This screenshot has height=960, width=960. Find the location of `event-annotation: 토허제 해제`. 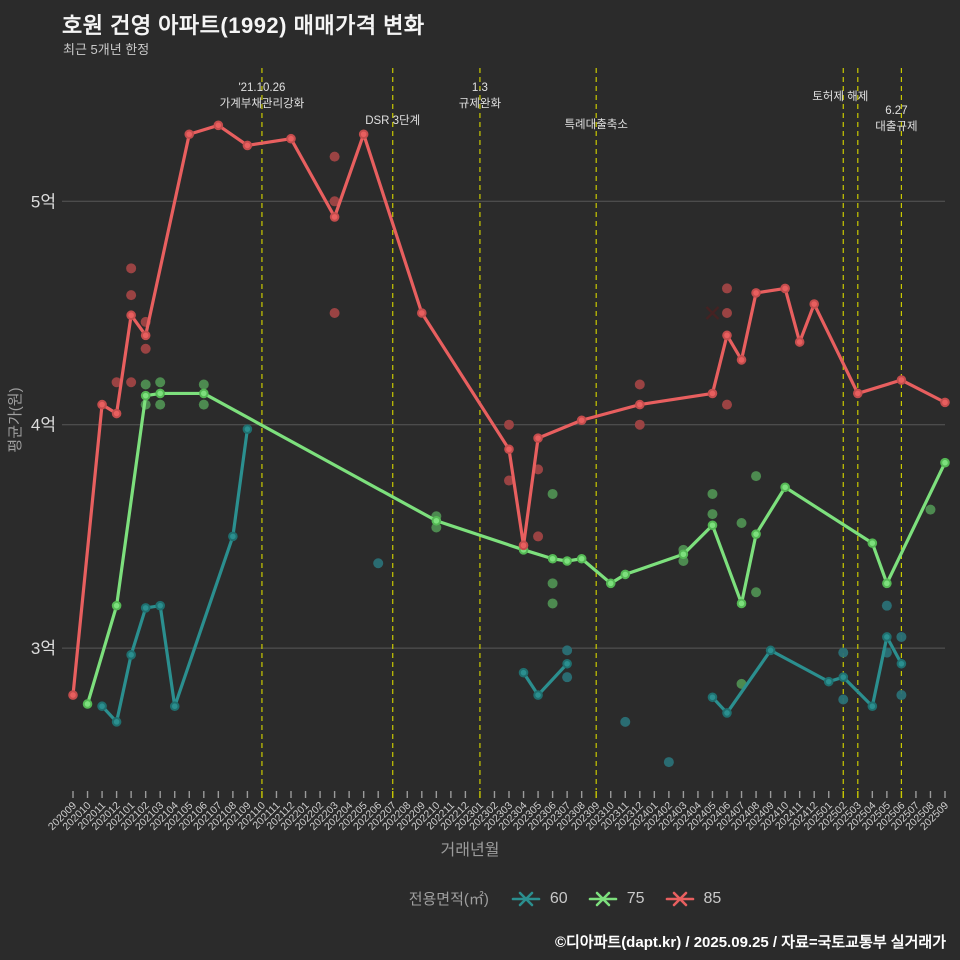

event-annotation: 토허제 해제 is located at coordinates (840, 96).